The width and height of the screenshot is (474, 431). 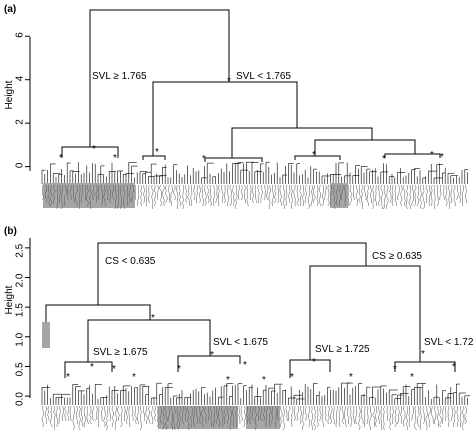 What do you see at coordinates (412, 155) in the screenshot?
I see `panel-a-node-B2b2` at bounding box center [412, 155].